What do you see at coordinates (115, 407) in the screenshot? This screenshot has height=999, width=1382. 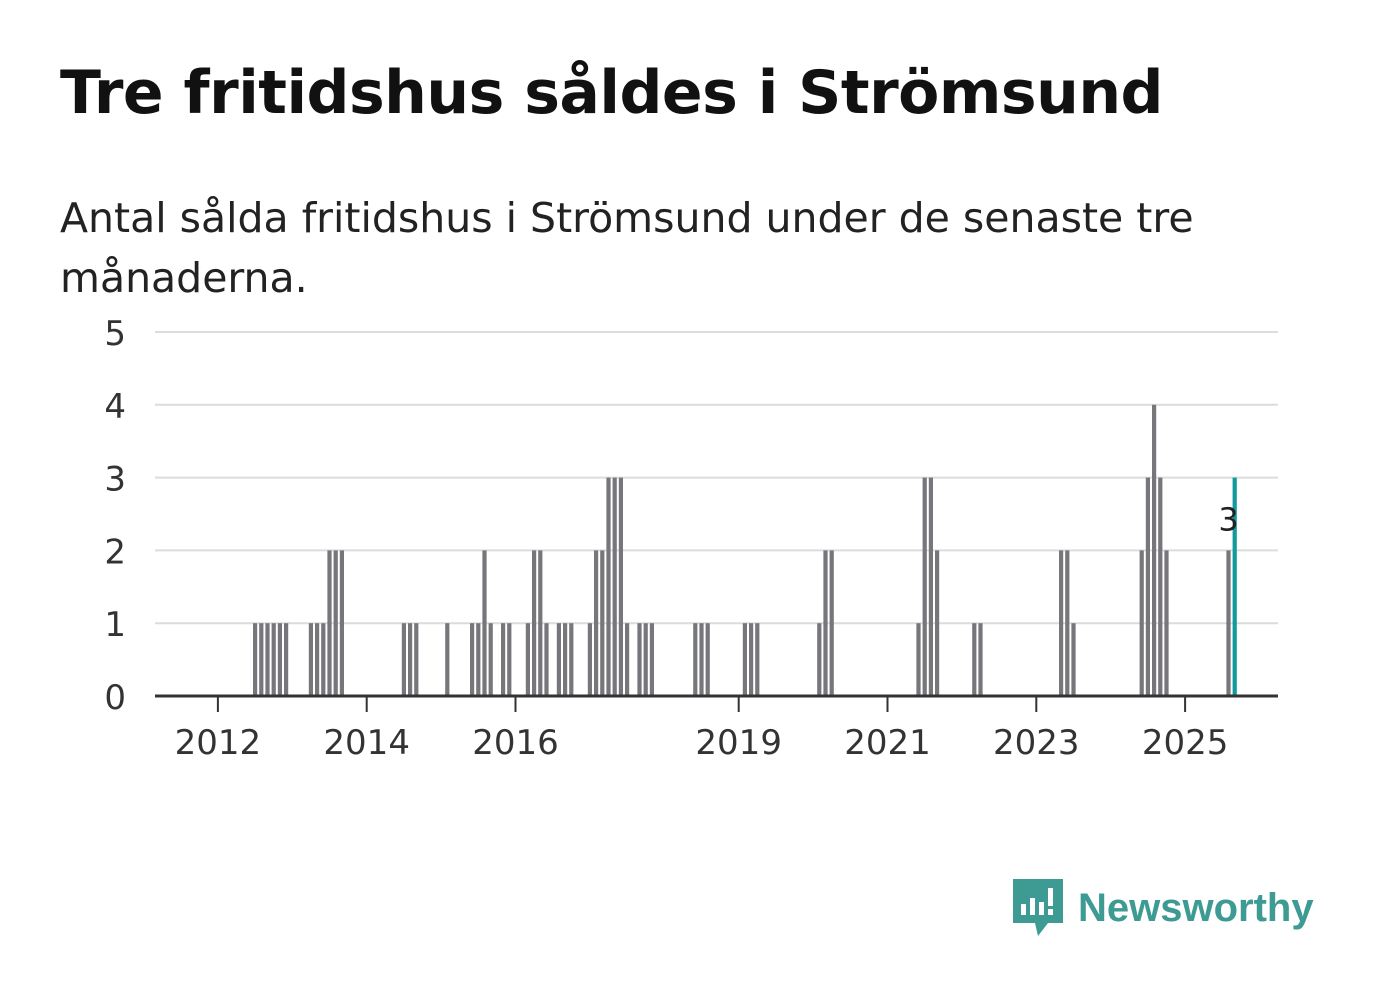 I see `y-tick-label: 4` at bounding box center [115, 407].